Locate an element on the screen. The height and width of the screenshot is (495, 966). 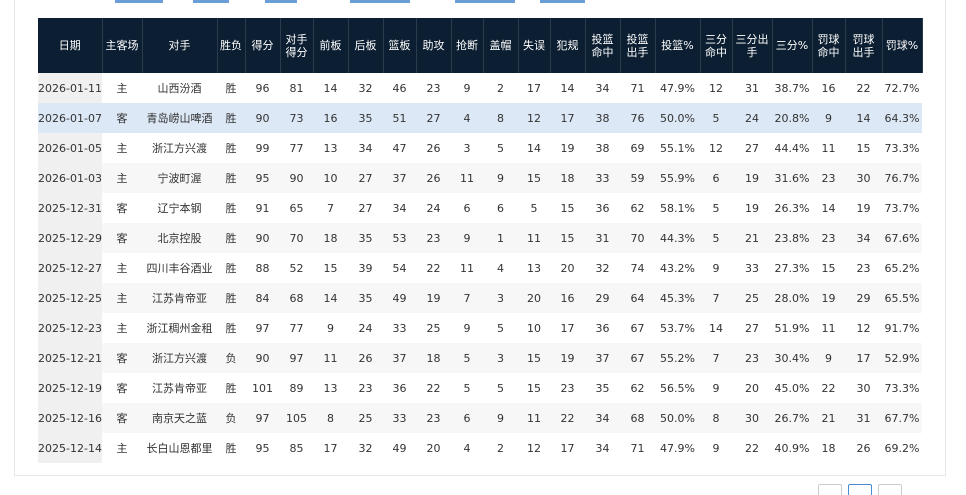
table-cell: 52 is located at coordinates (296, 268).